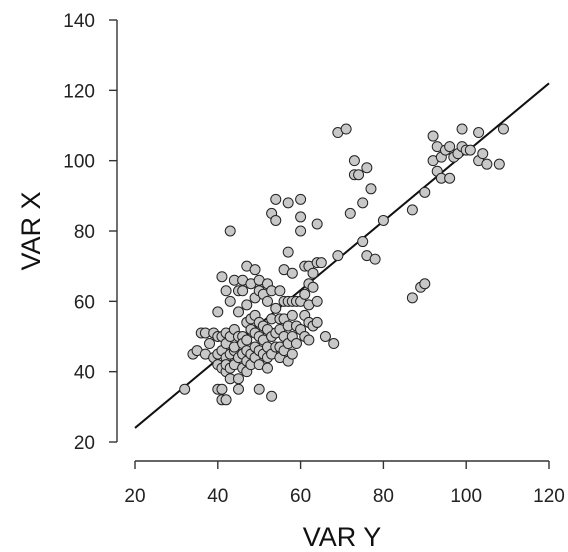 The image size is (568, 552). Describe the element at coordinates (79, 21) in the screenshot. I see `y-tick-label: 140` at that location.